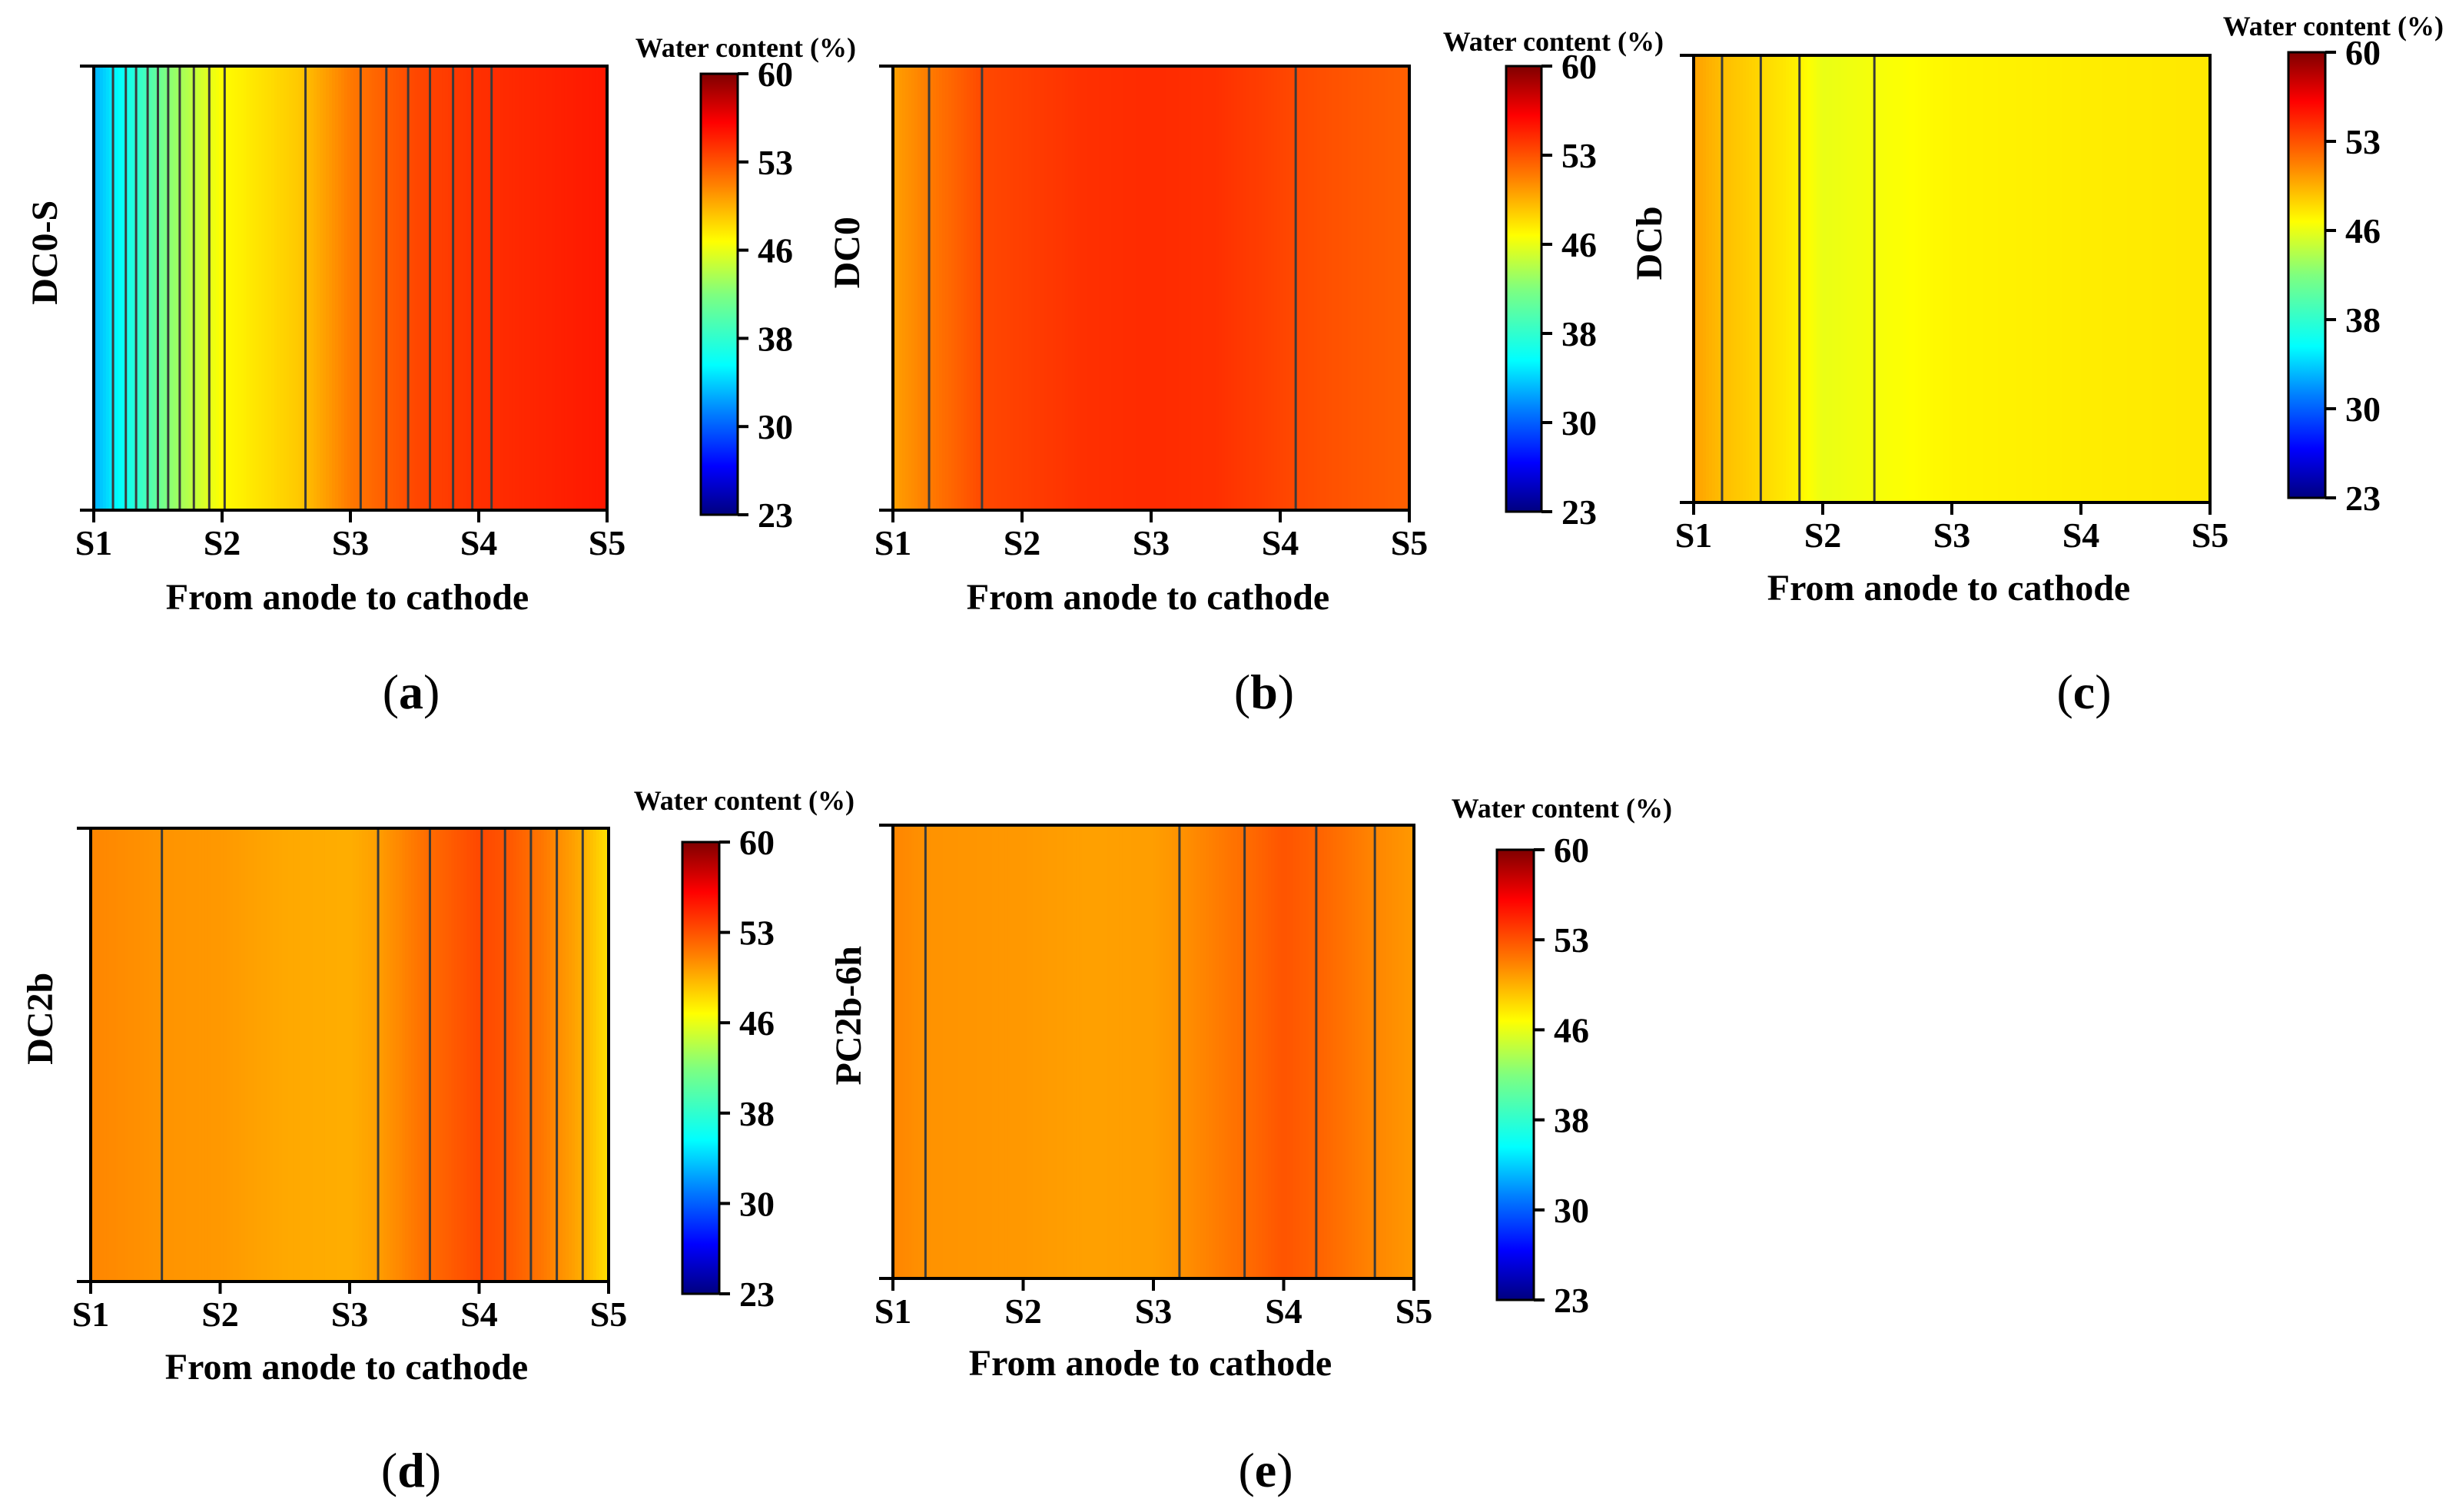 This screenshot has width=2459, height=1512. I want to click on x-tick-label: S3, so click(1952, 535).